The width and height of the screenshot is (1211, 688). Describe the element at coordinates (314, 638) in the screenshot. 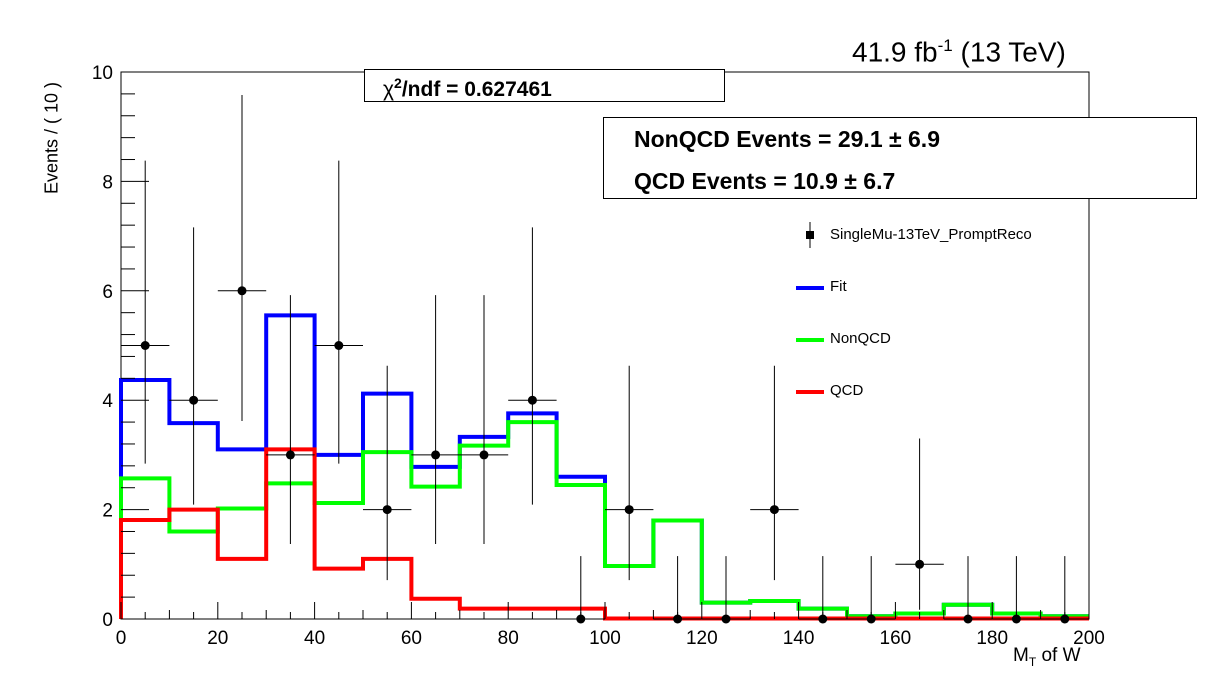

I see `x-tick-label: 40` at that location.